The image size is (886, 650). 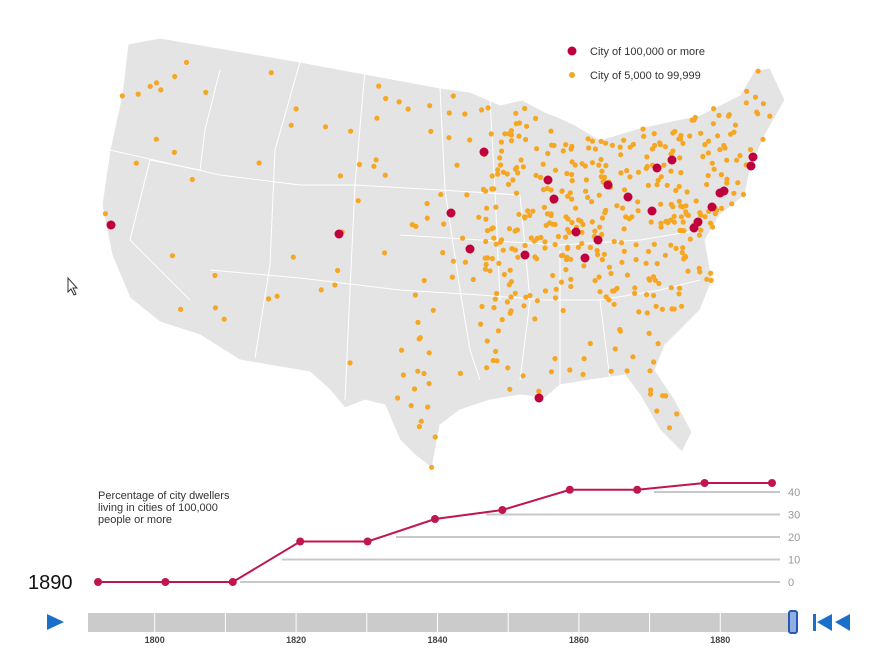 What do you see at coordinates (793, 622) in the screenshot?
I see `slider-handle` at bounding box center [793, 622].